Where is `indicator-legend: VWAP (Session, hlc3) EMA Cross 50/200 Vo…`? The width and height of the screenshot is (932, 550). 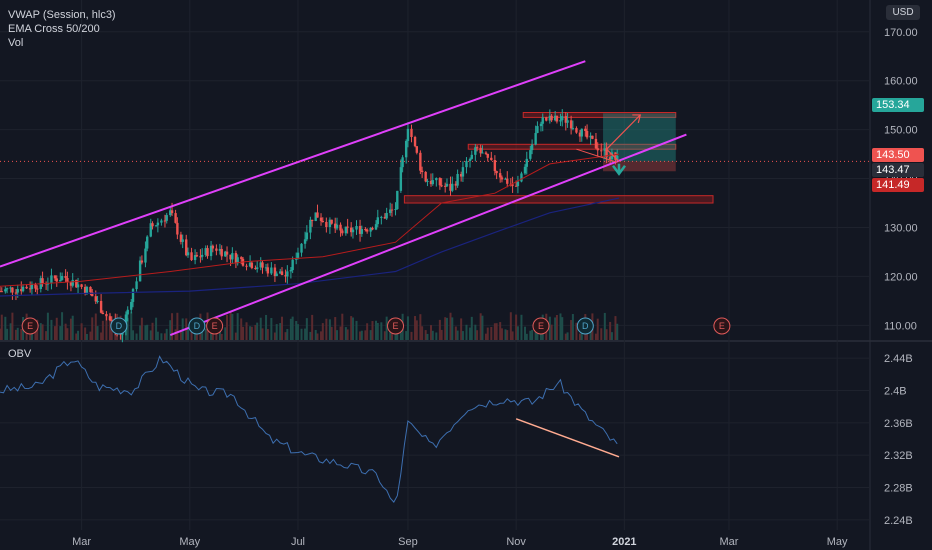 indicator-legend: VWAP (Session, hlc3) EMA Cross 50/200 Vo… is located at coordinates (62, 29).